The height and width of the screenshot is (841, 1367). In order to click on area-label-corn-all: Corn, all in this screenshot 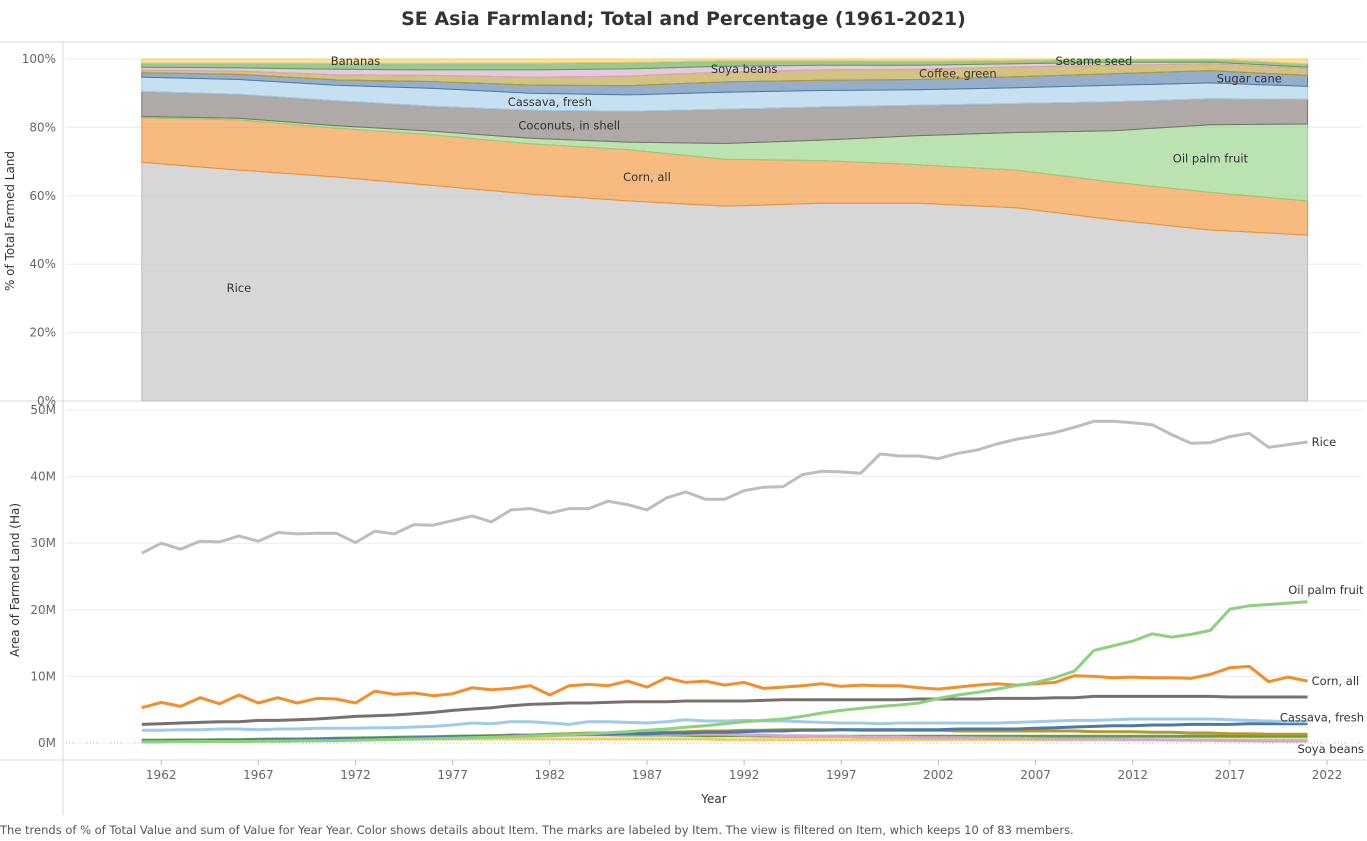, I will do `click(647, 177)`.